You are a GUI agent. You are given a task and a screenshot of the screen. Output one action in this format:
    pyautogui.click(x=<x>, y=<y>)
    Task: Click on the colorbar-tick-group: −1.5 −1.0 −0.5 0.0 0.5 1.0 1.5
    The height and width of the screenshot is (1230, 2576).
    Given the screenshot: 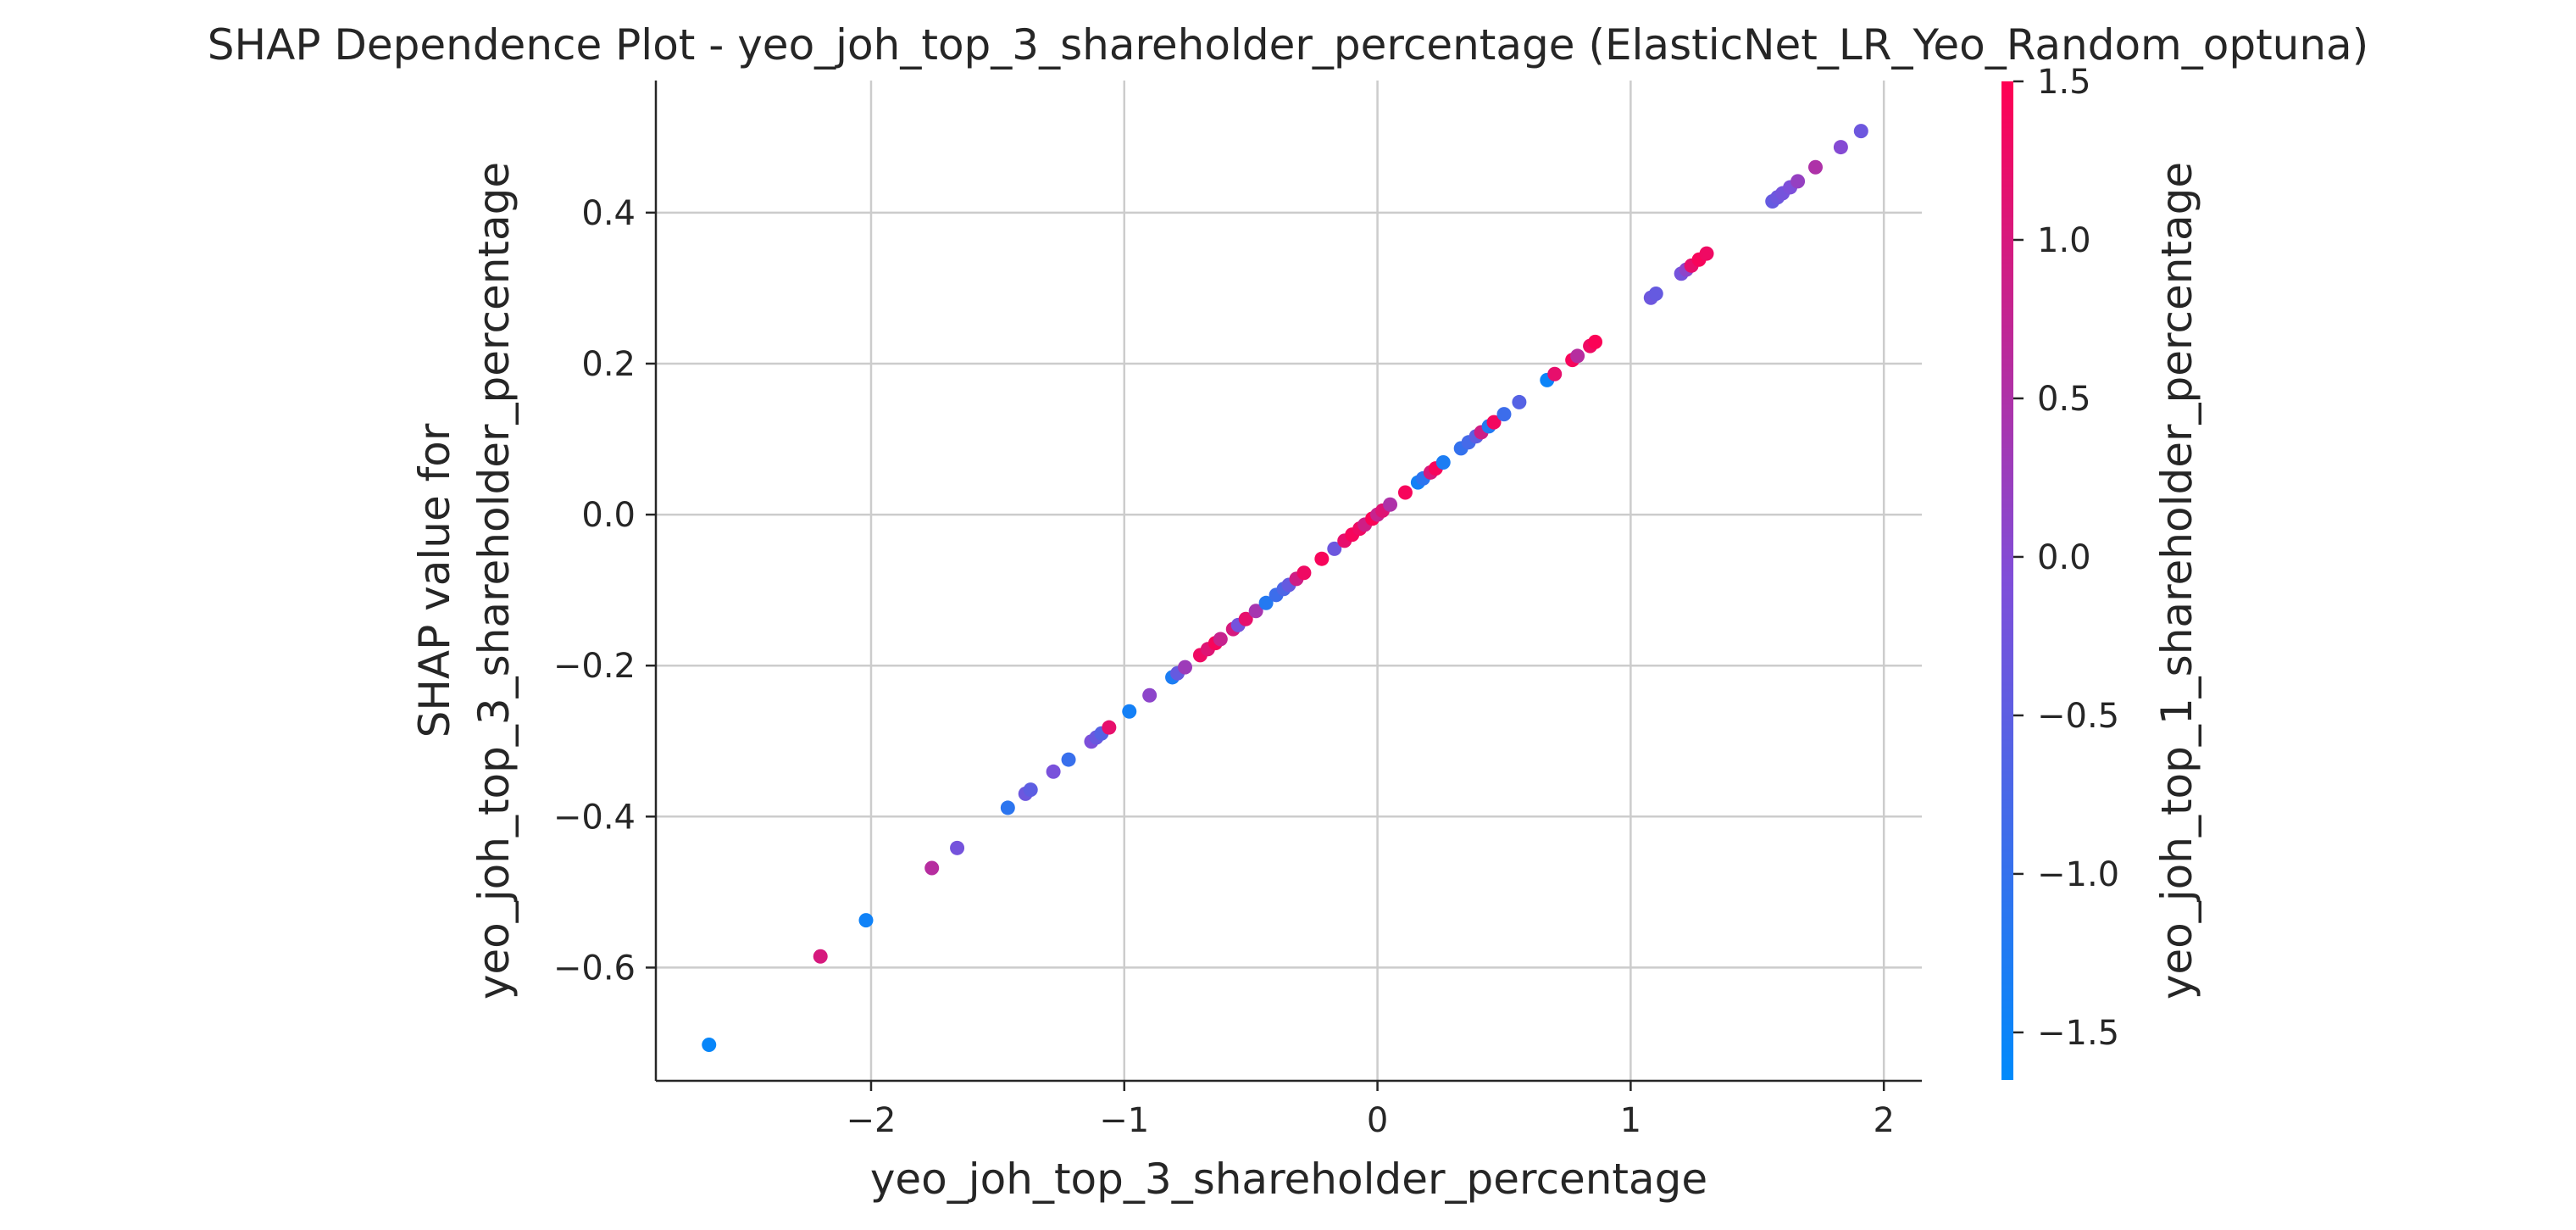 What is the action you would take?
    pyautogui.click(x=2066, y=558)
    